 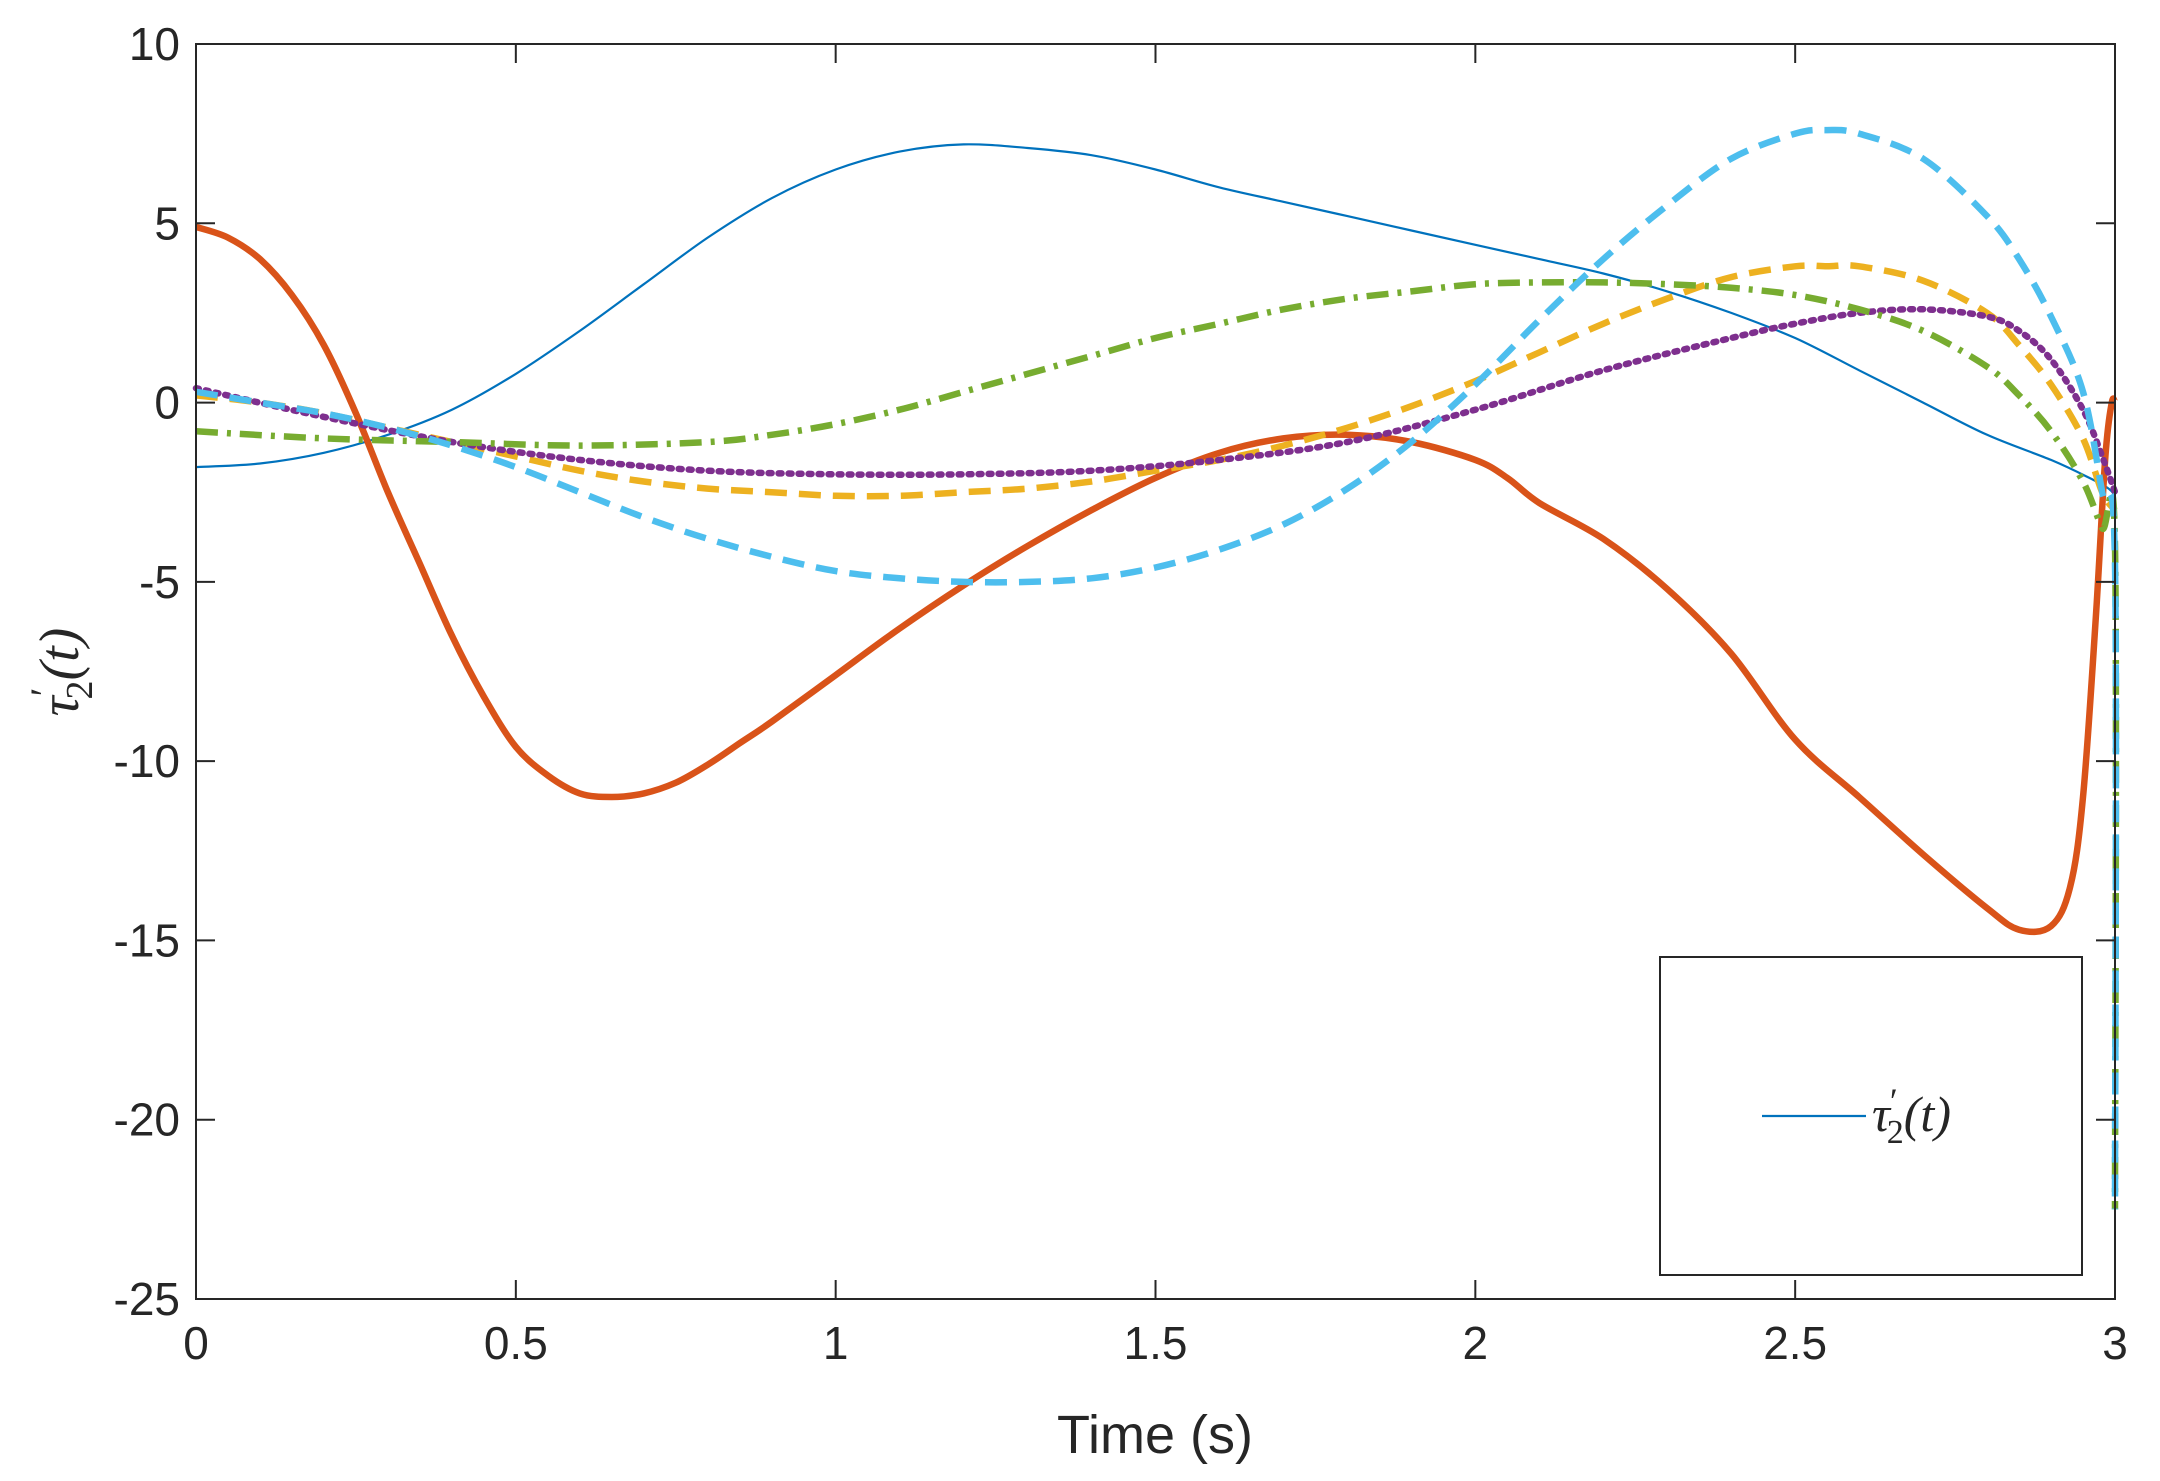 What do you see at coordinates (1476, 1343) in the screenshot?
I see `x-tick-label: 2` at bounding box center [1476, 1343].